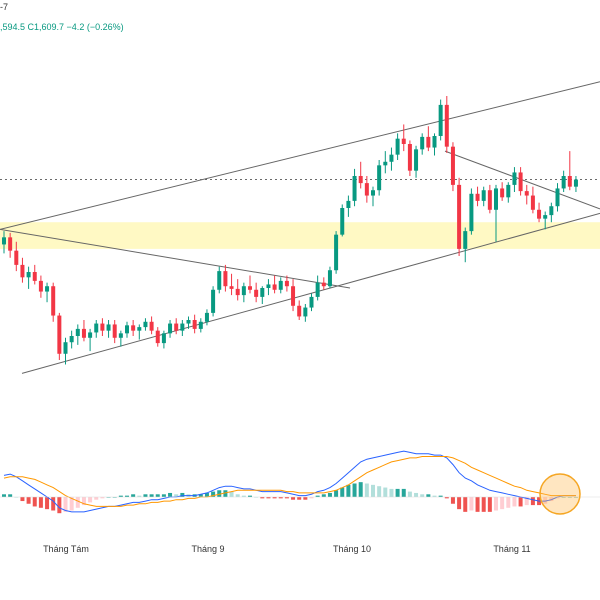 The image size is (600, 600). I want to click on x-tick-label: Tháng 9, so click(207, 549).